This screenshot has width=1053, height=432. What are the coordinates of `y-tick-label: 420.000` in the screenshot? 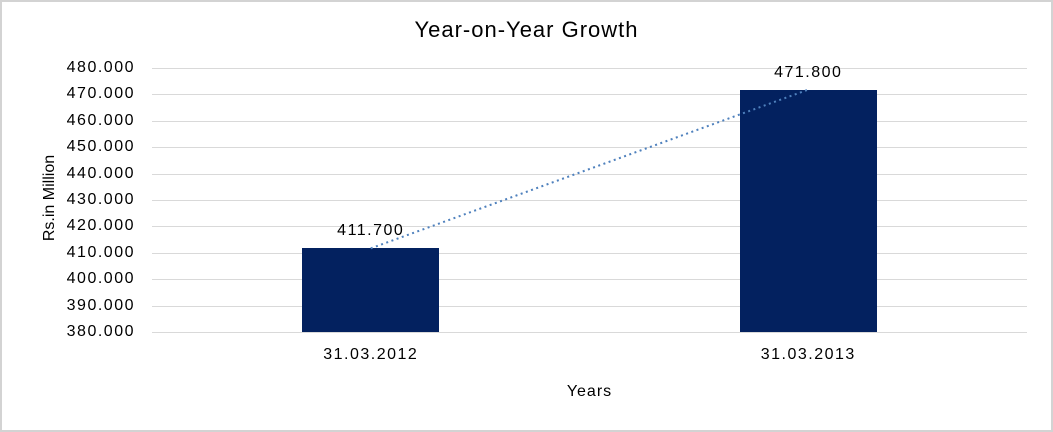 It's located at (100, 226).